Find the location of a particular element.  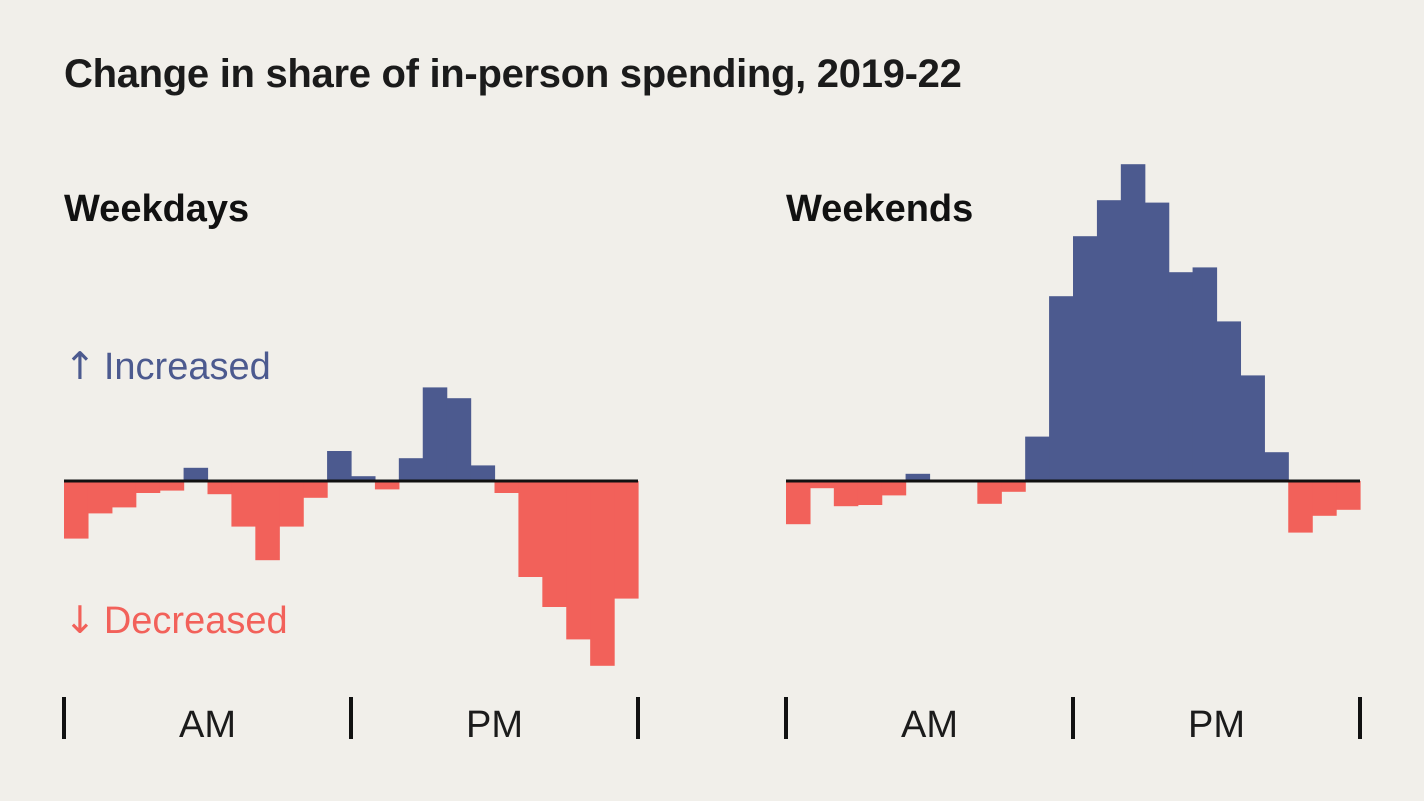

weekends-tick-label-am: AM is located at coordinates (929, 725).